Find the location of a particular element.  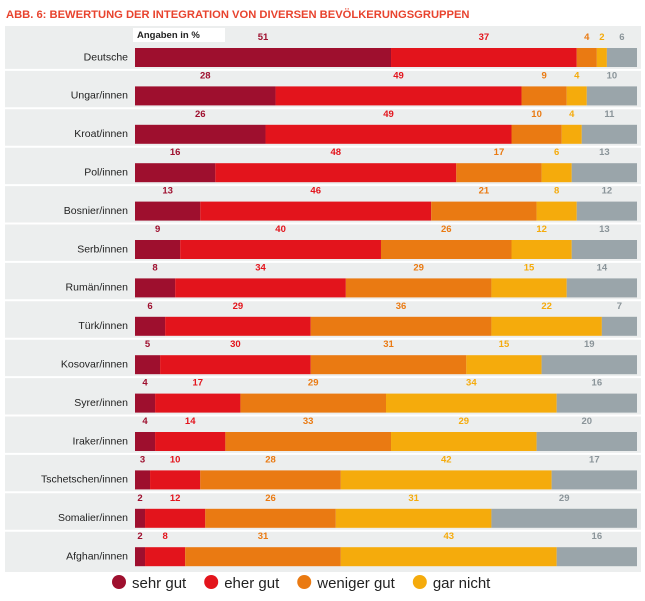

value-label: 11 is located at coordinates (609, 114).